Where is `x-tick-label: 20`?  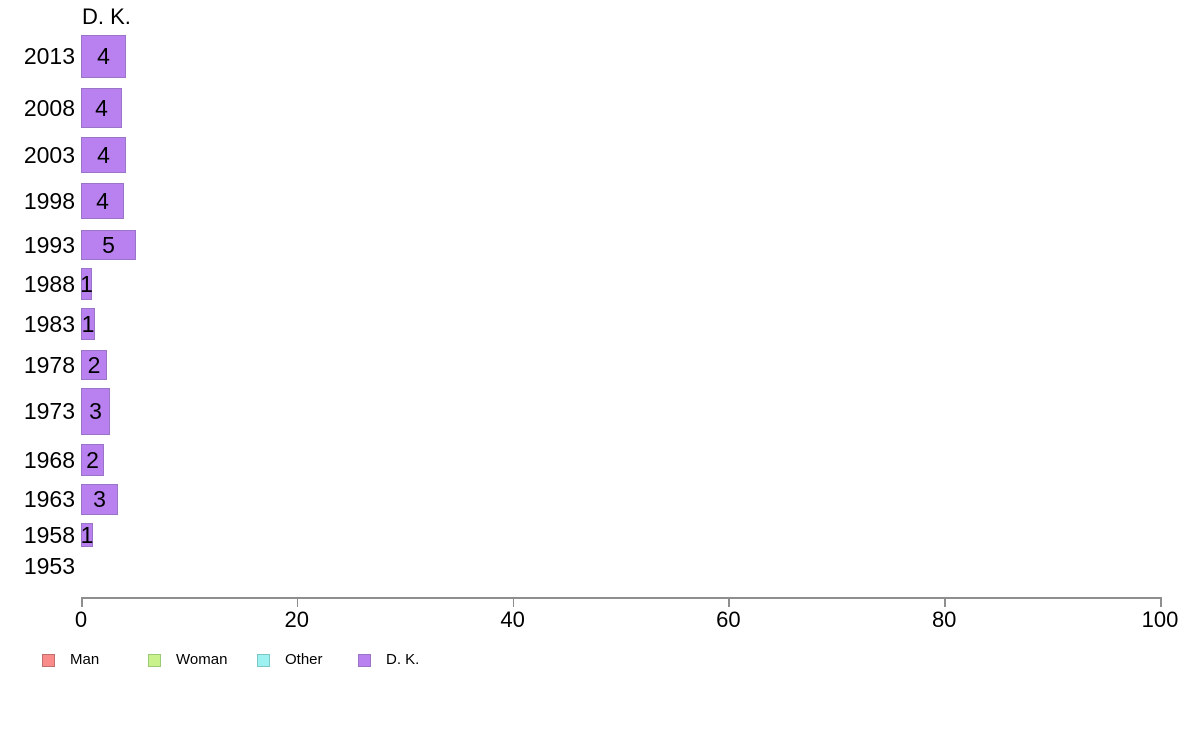 x-tick-label: 20 is located at coordinates (297, 619).